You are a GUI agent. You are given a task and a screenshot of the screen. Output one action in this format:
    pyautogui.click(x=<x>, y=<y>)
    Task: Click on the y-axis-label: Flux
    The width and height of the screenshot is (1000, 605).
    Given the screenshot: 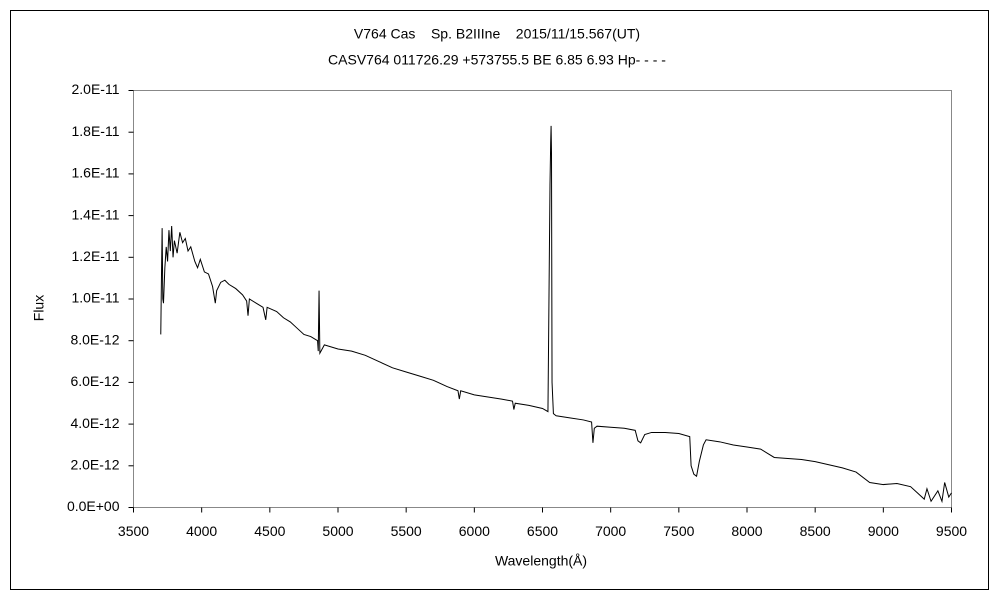 What is the action you would take?
    pyautogui.click(x=39, y=308)
    